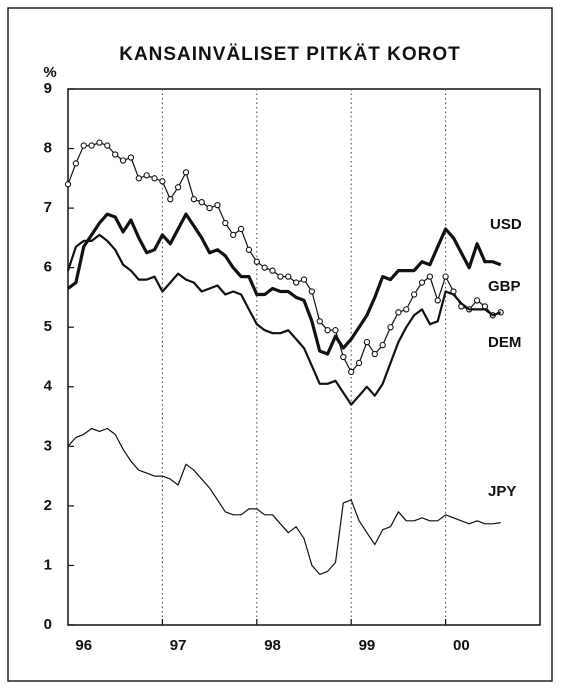  I want to click on x-tick-label: 99, so click(367, 645).